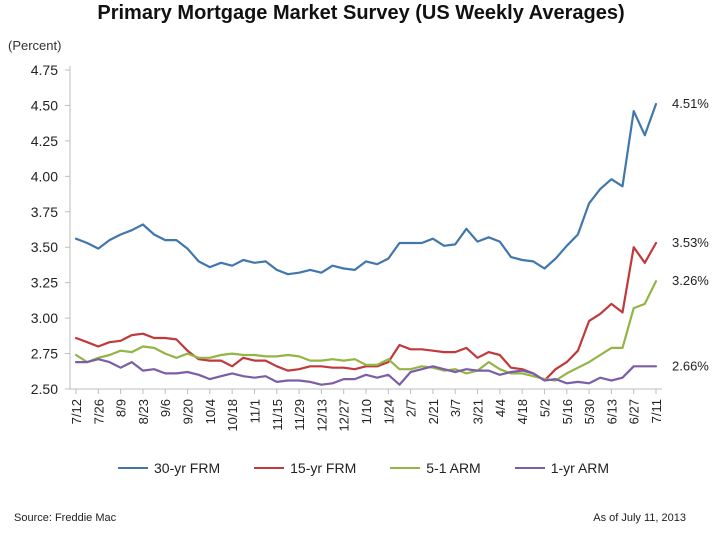 The image size is (722, 533). What do you see at coordinates (690, 234) in the screenshot?
I see `series-end-labels: 4.51% 3.53% 3.26% 2.66%` at bounding box center [690, 234].